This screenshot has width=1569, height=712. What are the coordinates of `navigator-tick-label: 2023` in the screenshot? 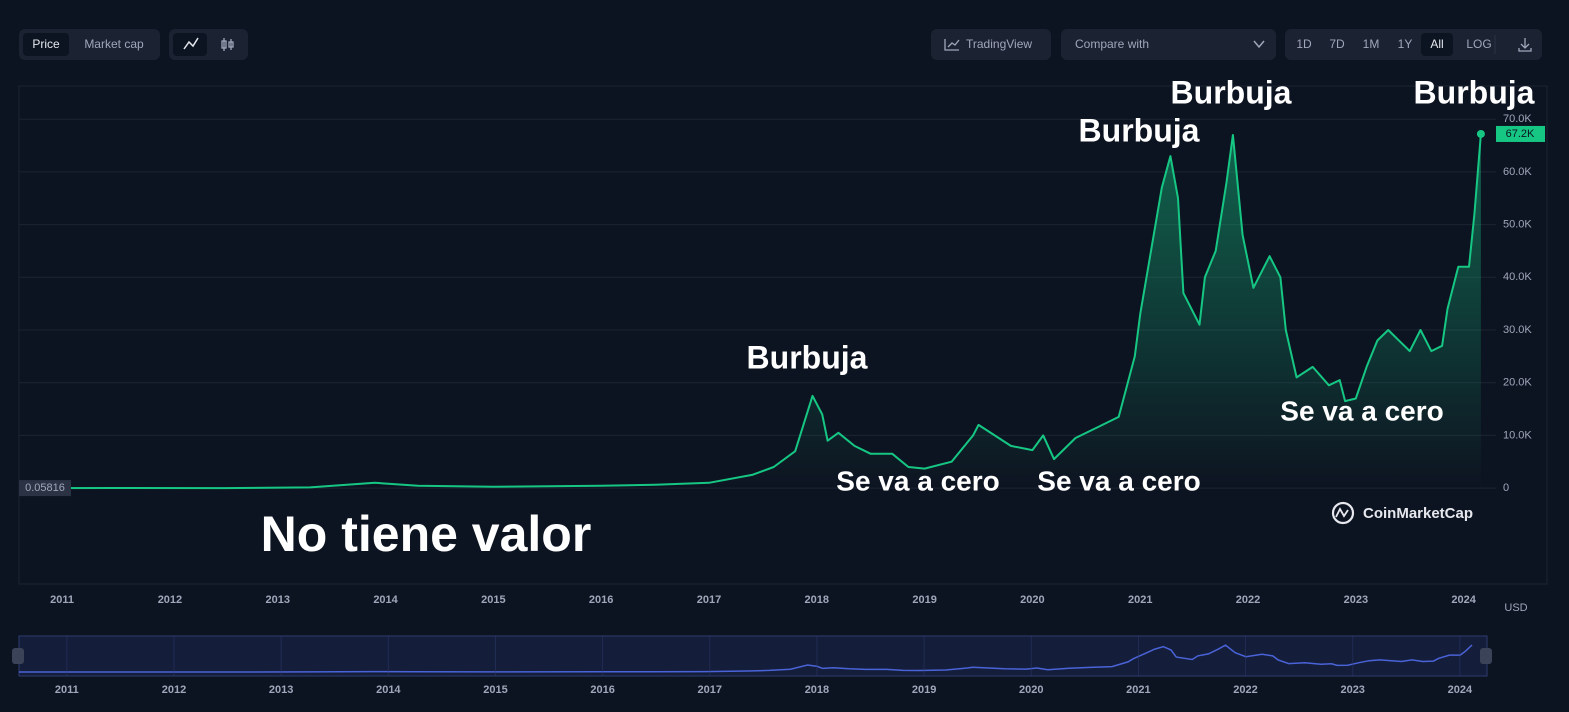 It's located at (1352, 690).